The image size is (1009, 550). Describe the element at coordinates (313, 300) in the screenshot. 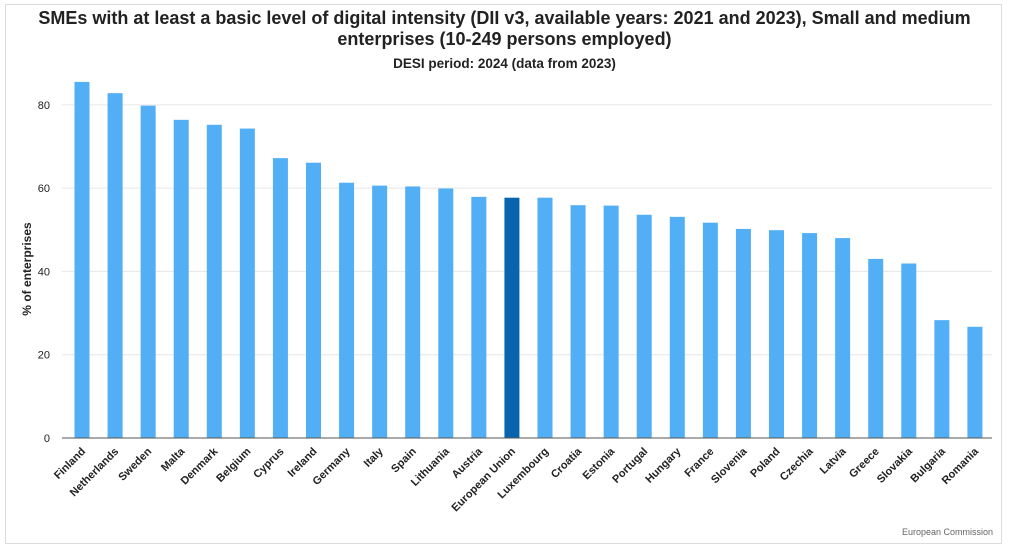

I see `bar-ireland` at that location.